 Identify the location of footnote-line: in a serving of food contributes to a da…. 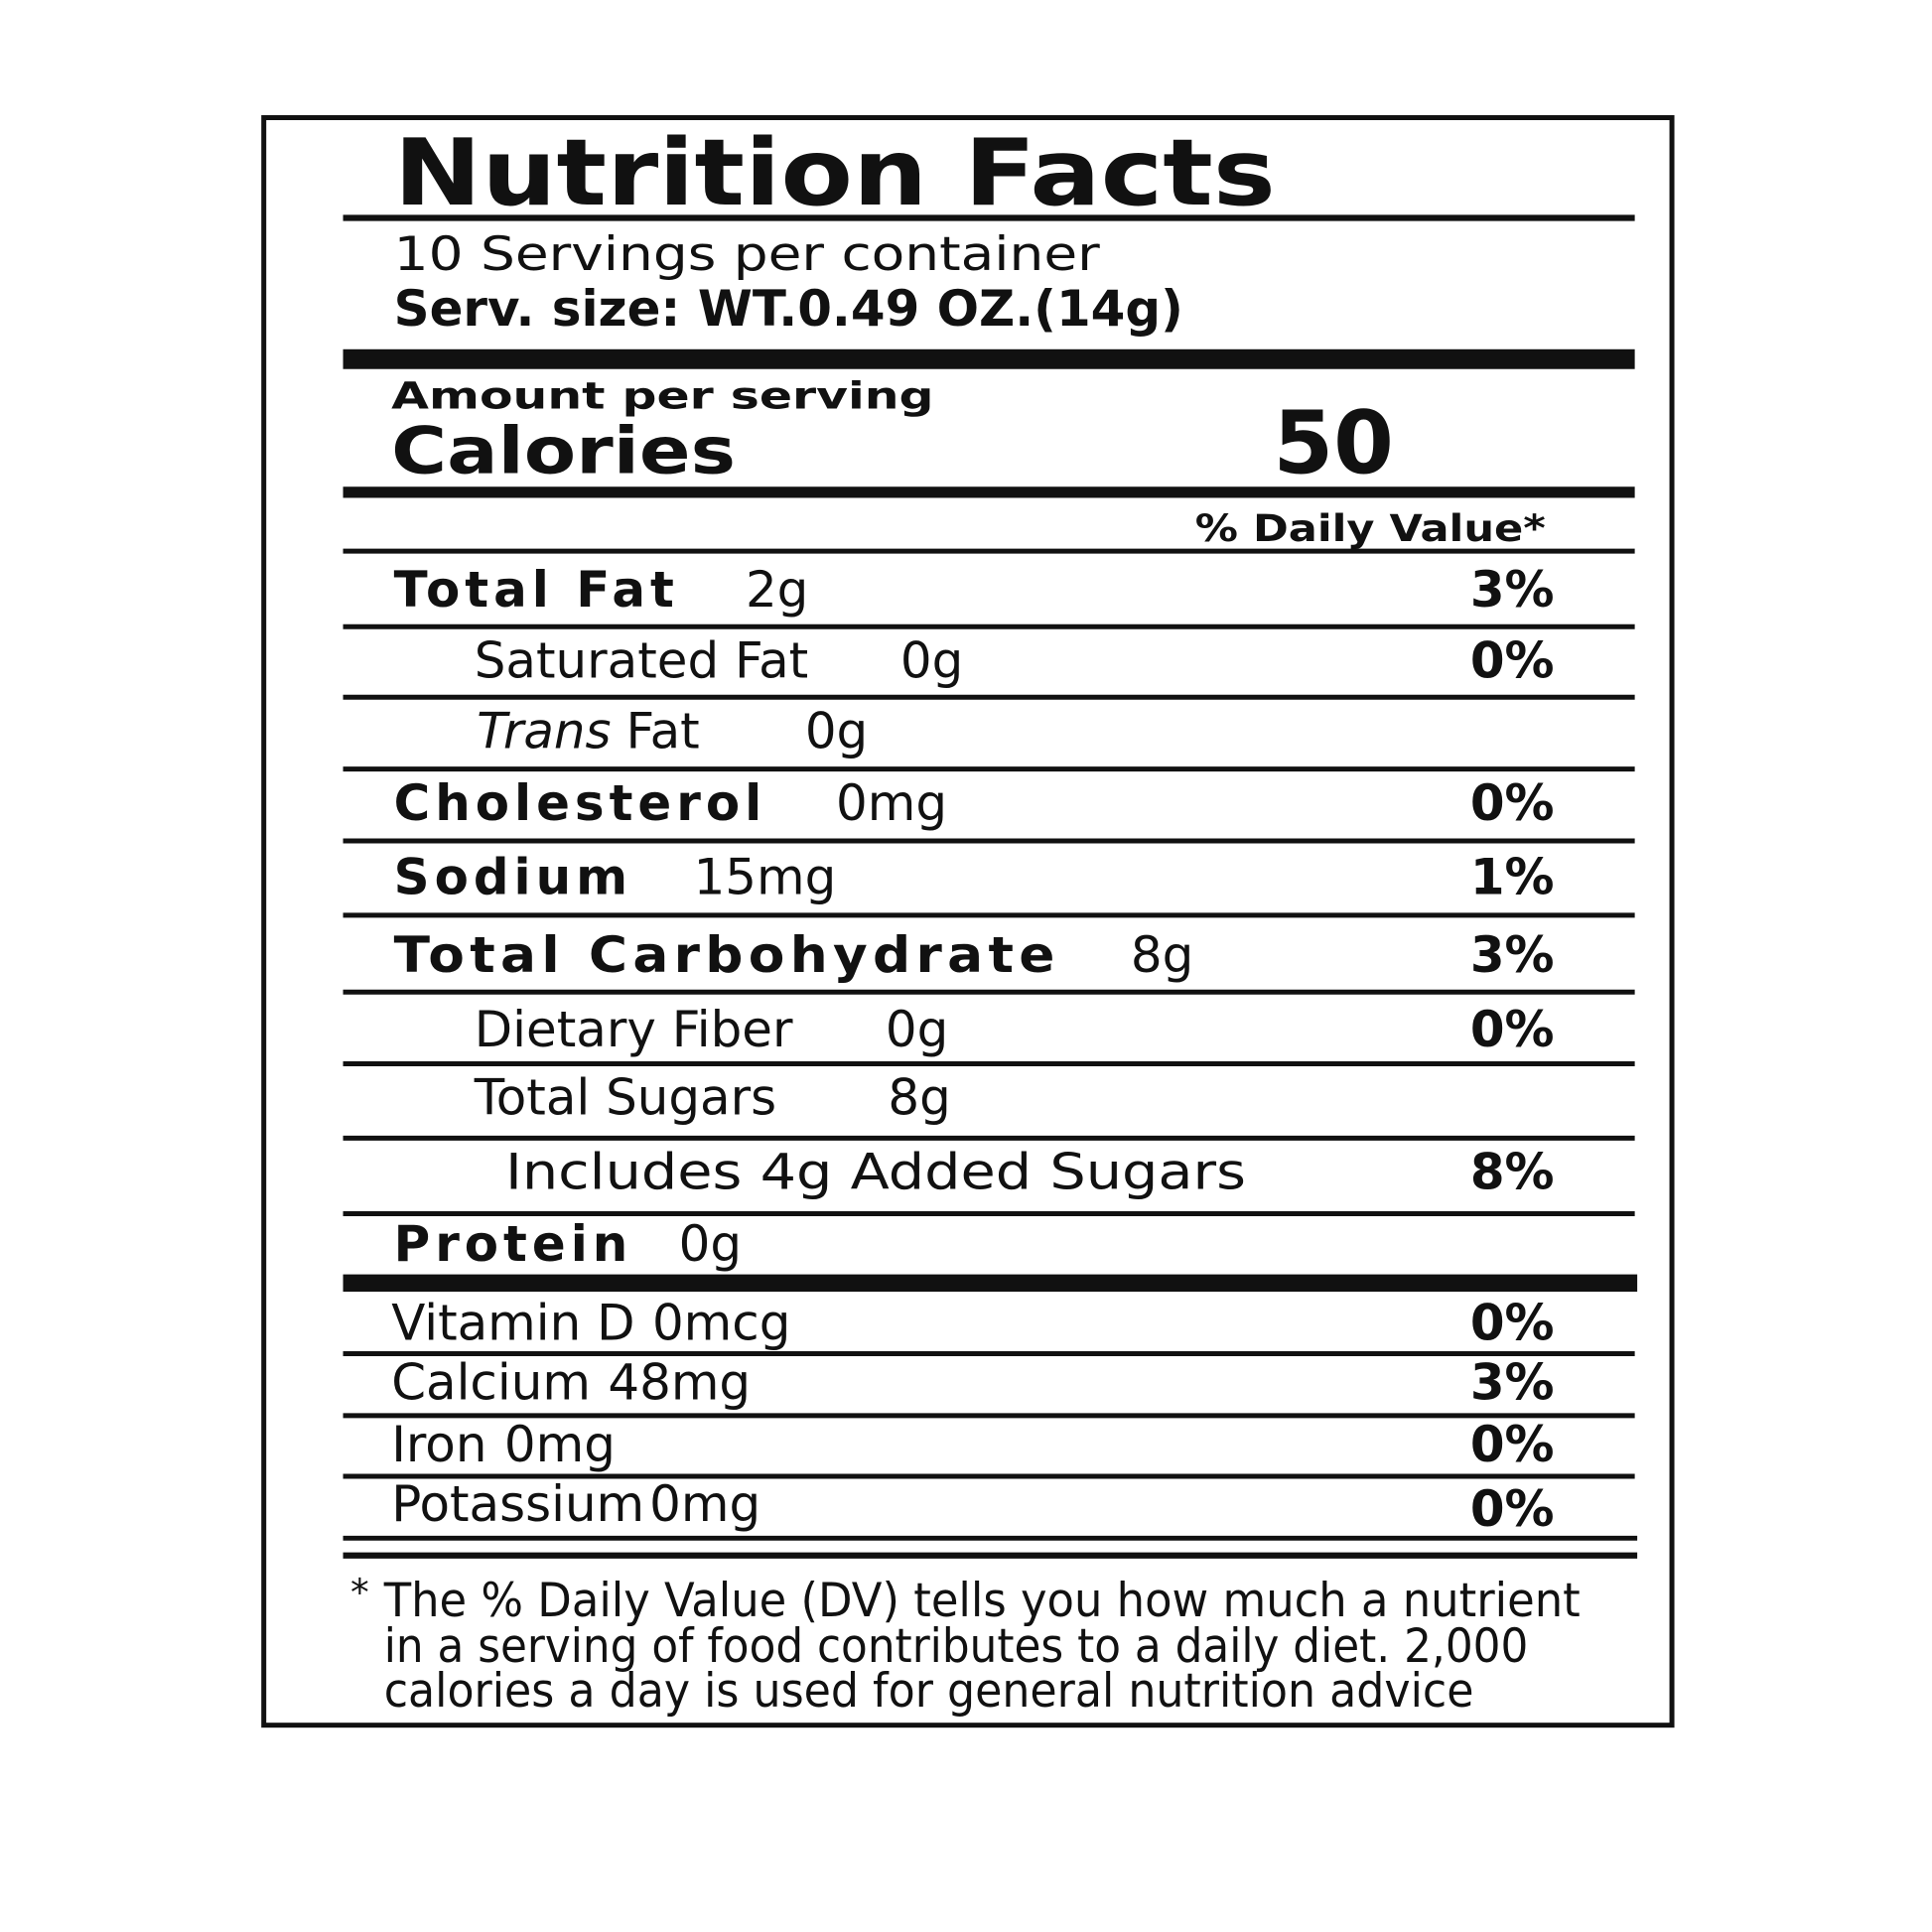
(957, 1647).